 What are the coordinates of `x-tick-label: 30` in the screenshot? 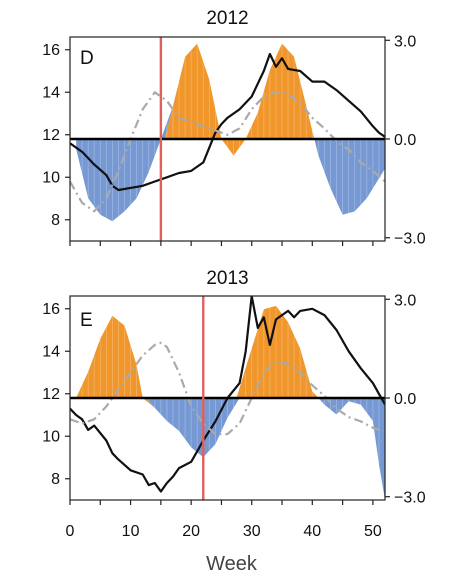 It's located at (252, 531).